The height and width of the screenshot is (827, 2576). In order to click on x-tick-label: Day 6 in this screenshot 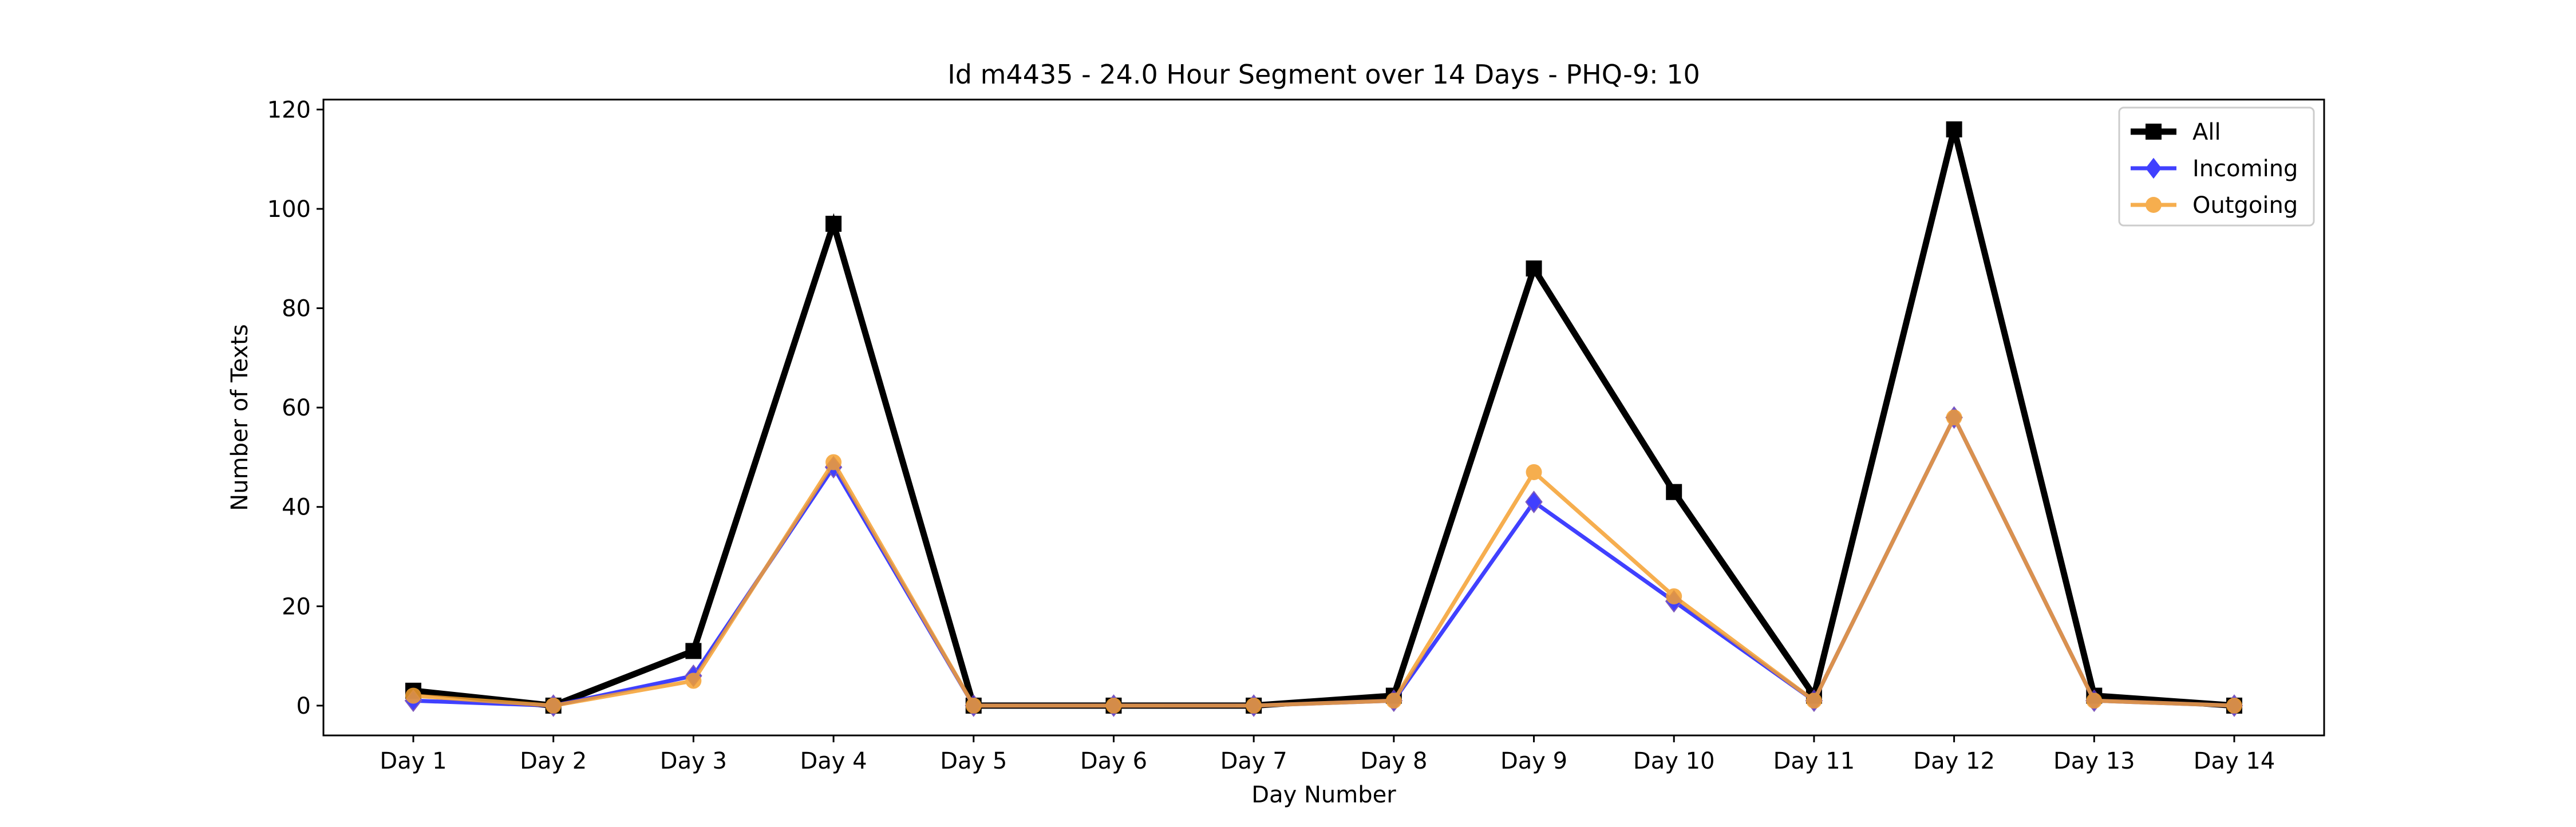, I will do `click(1113, 761)`.